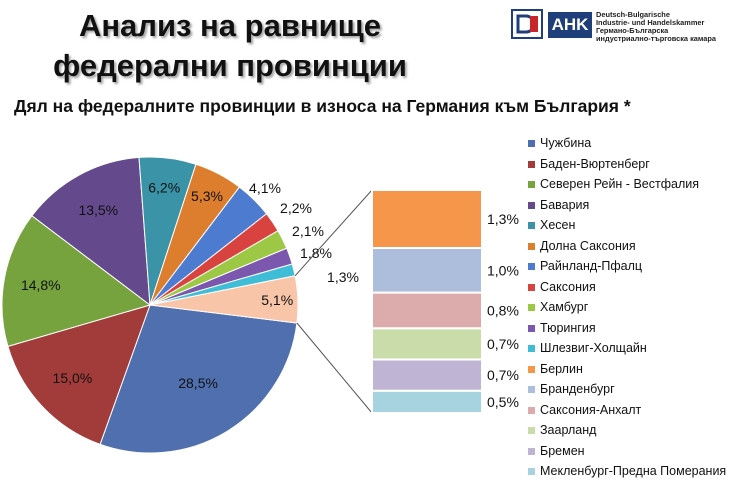 The height and width of the screenshot is (485, 740). I want to click on legend-label: Баден-Вюртенберг, so click(595, 163).